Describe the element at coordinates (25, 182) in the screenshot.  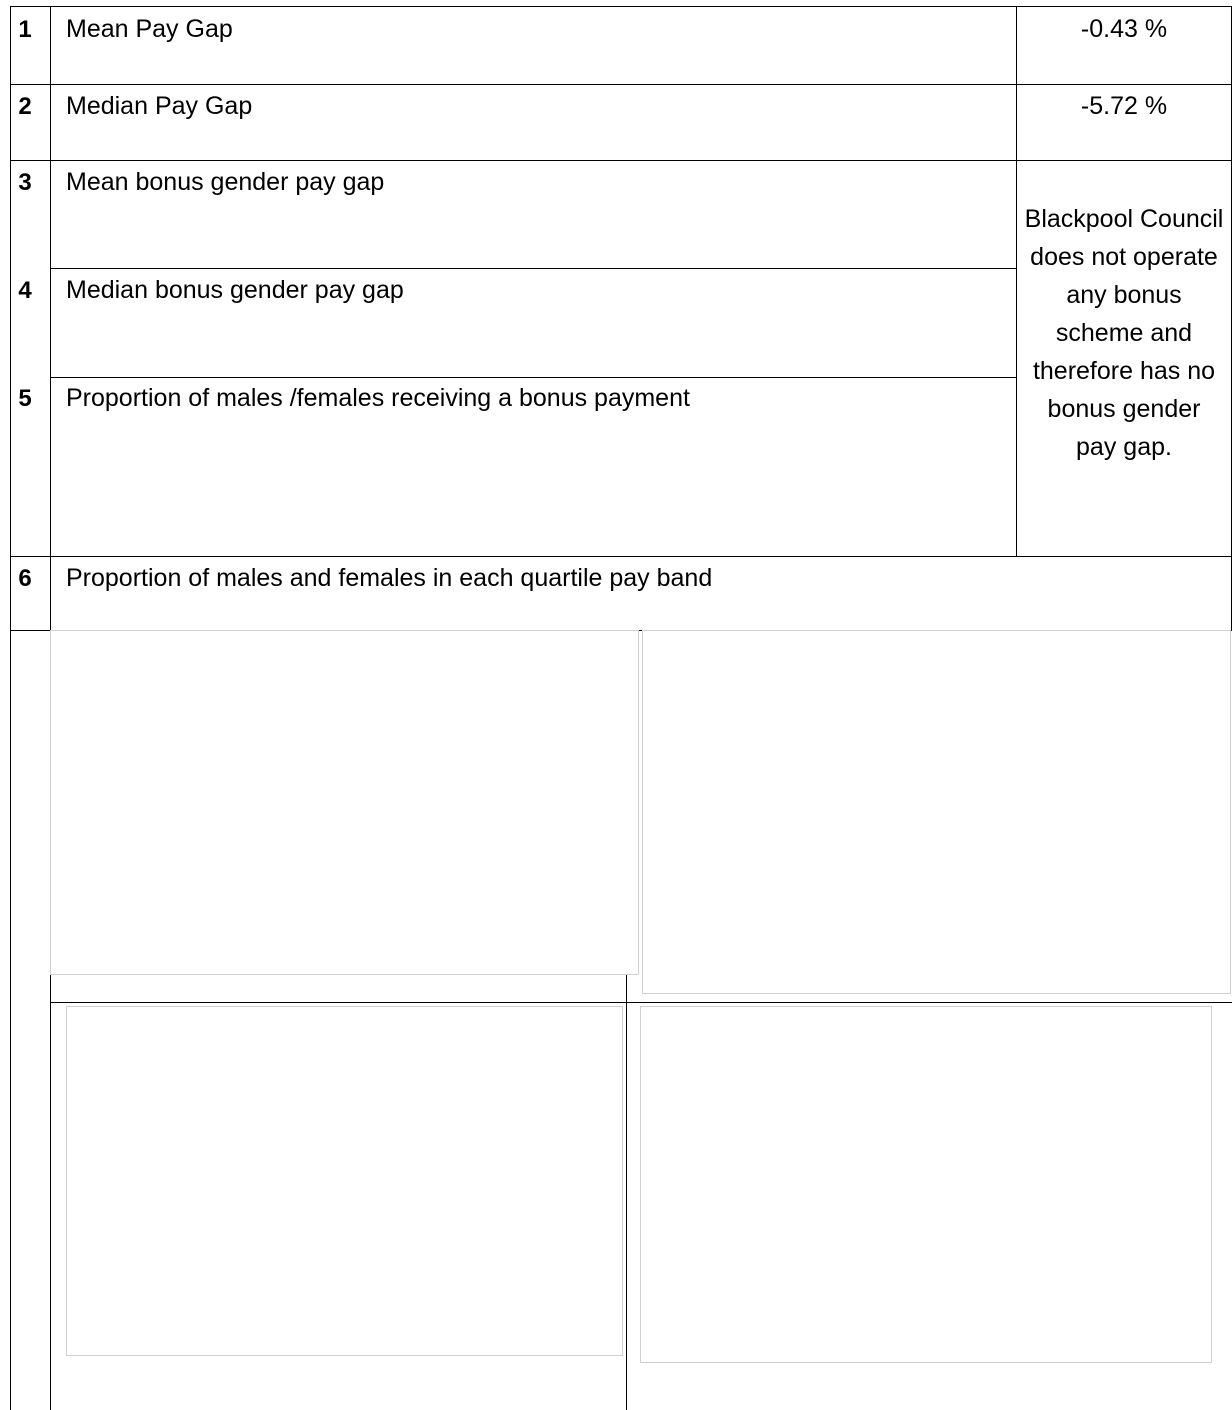
I see `row-number: 3` at that location.